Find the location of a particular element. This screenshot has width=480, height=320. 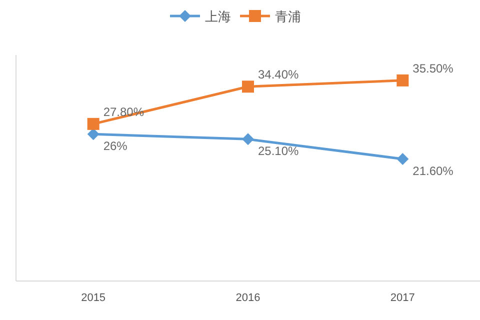

legend-label: 青浦 is located at coordinates (288, 16).